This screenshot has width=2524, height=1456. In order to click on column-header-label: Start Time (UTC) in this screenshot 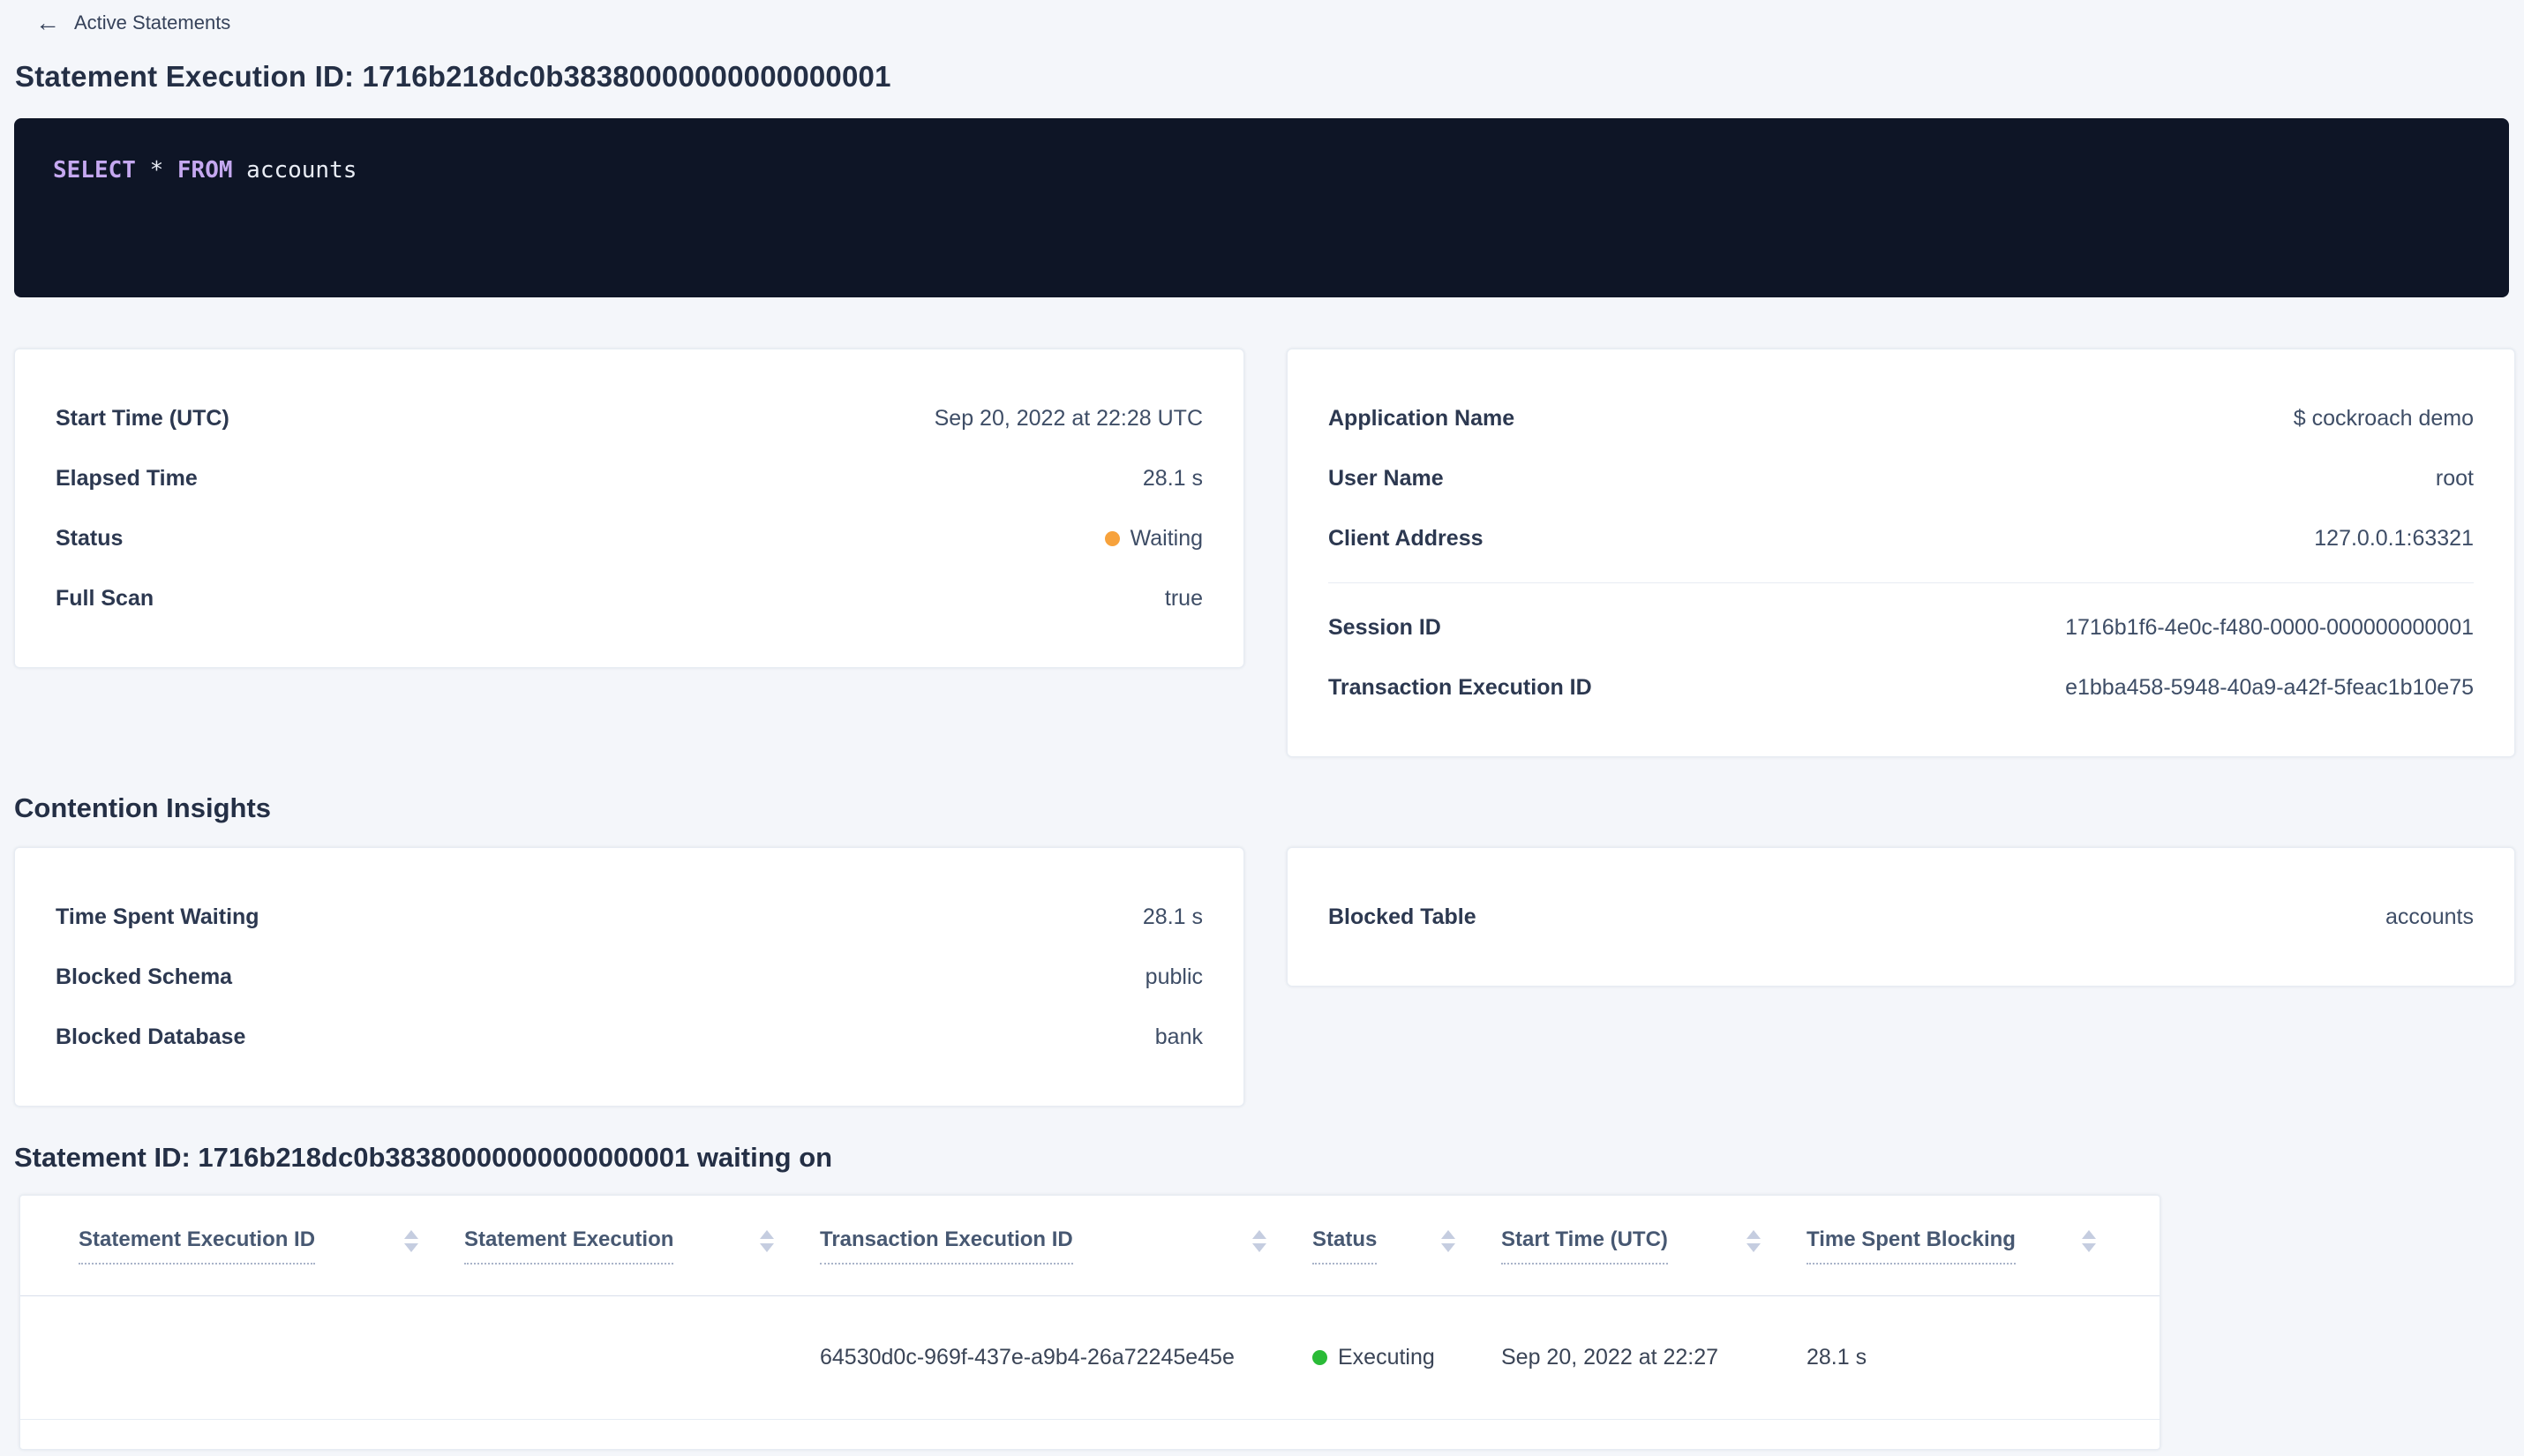, I will do `click(1584, 1246)`.